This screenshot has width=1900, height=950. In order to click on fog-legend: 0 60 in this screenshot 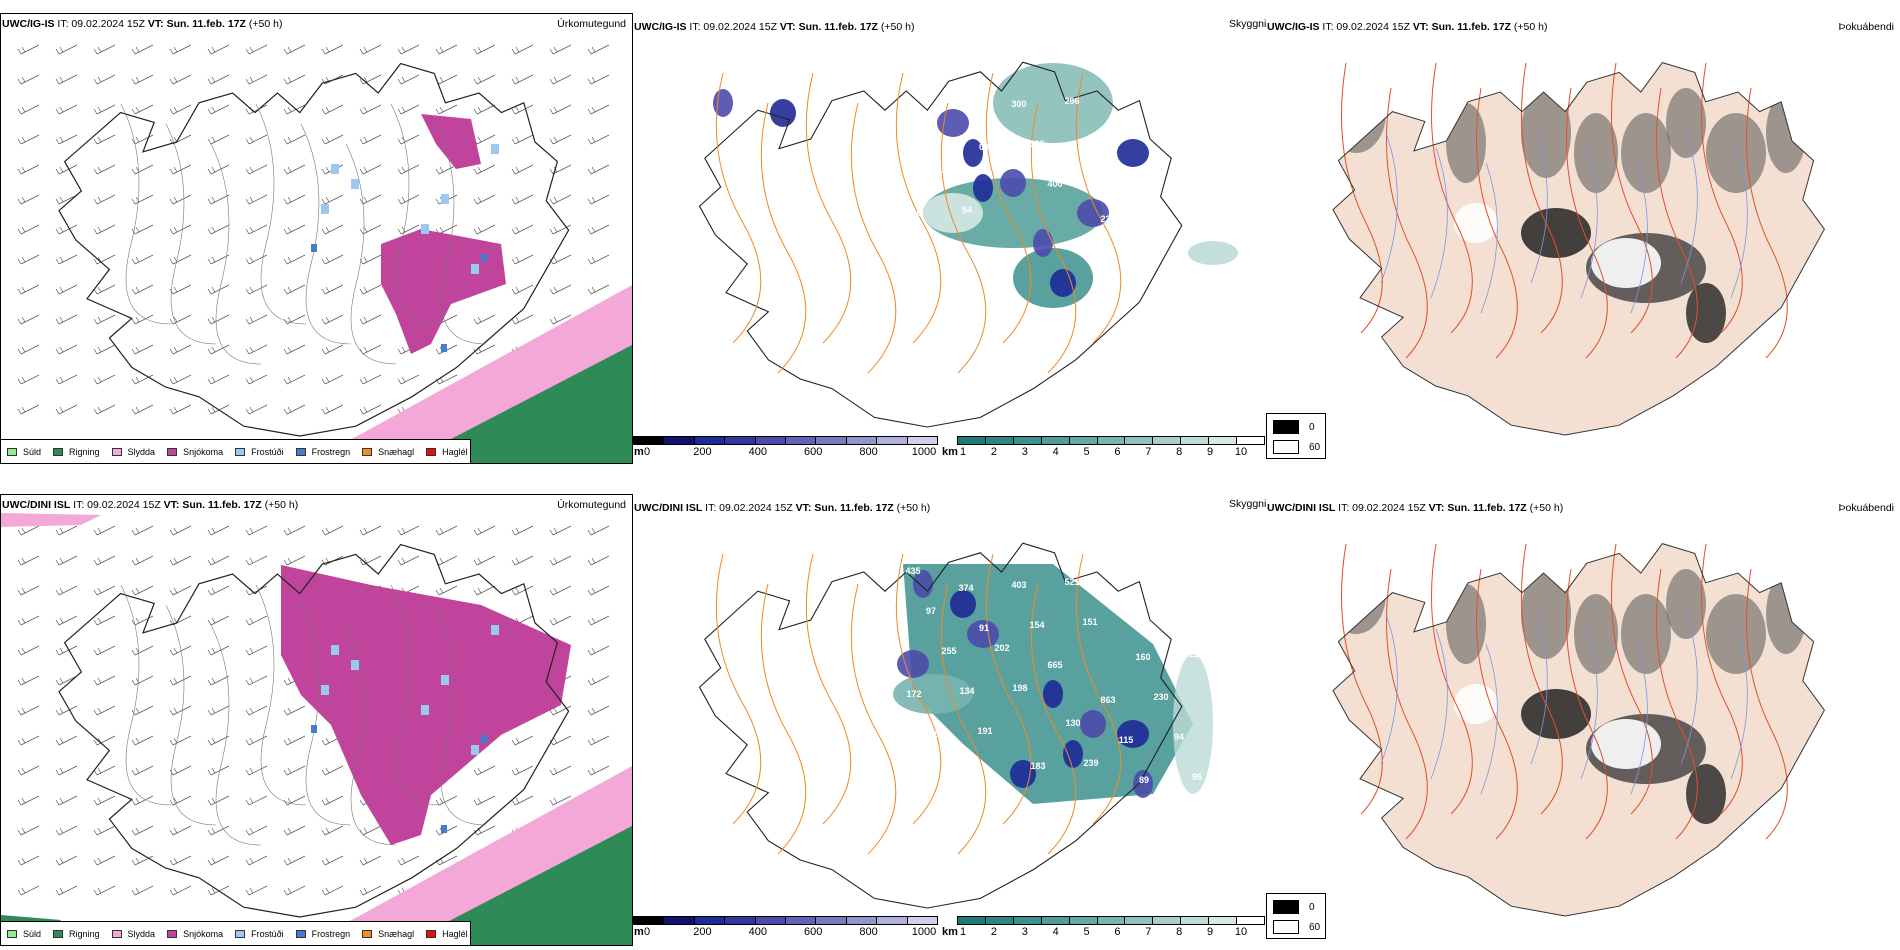, I will do `click(1296, 916)`.